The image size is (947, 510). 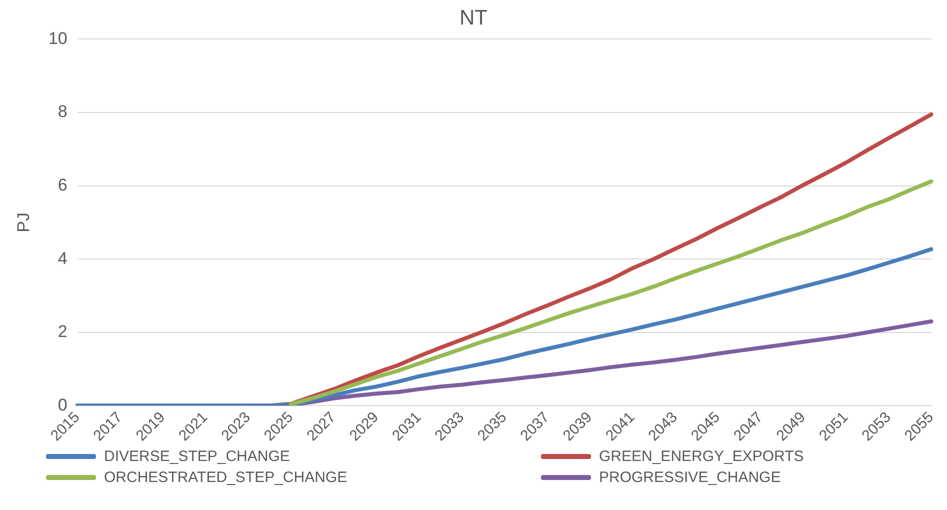 I want to click on y-tick-label: 2, so click(x=63, y=332).